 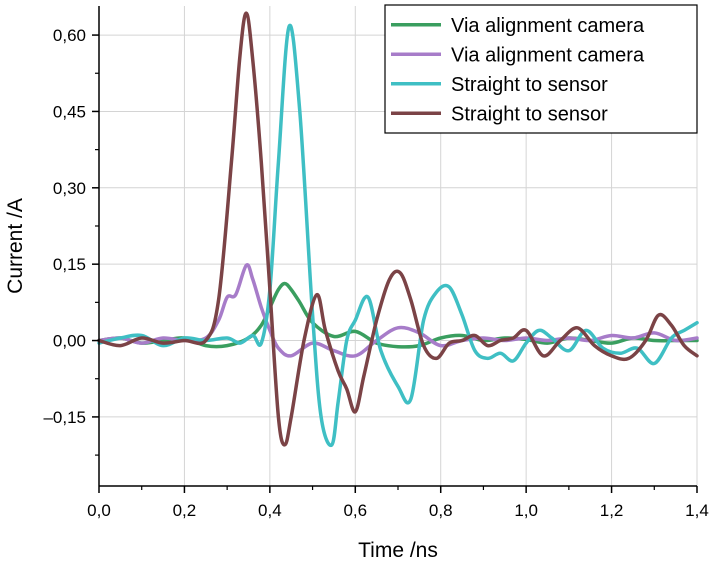 I want to click on x-tick-label: 1,0, so click(x=526, y=510).